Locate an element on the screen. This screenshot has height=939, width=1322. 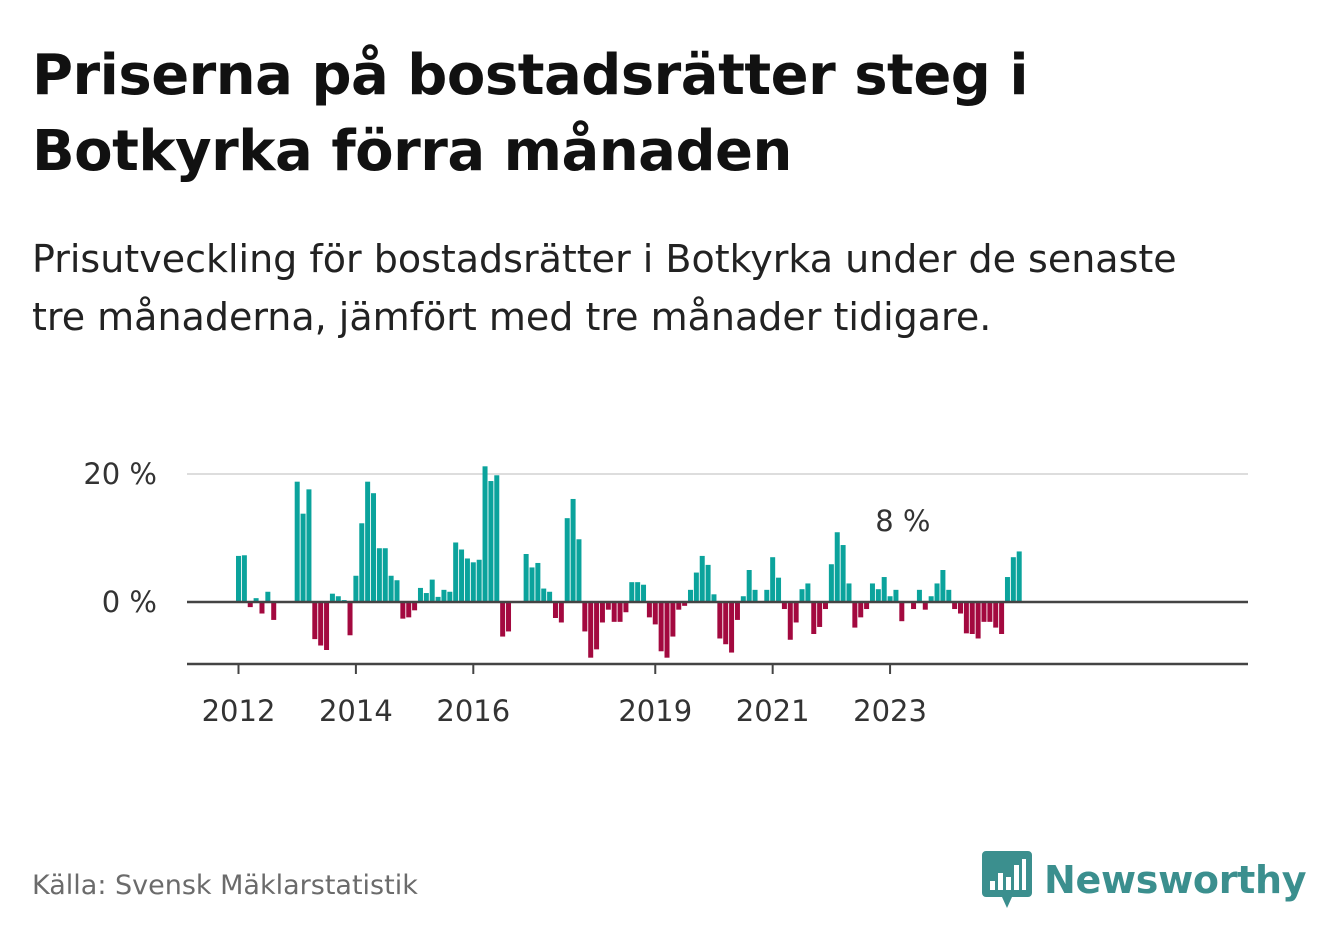
x-tick-label: 2016 is located at coordinates (473, 711).